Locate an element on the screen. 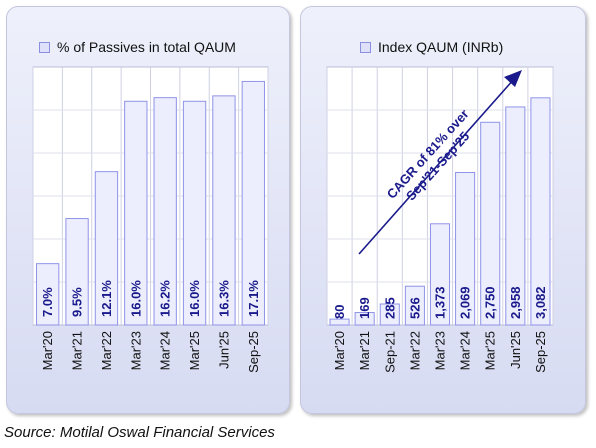 The width and height of the screenshot is (596, 448). legend-label: Index QAUM (INRb) is located at coordinates (441, 47).